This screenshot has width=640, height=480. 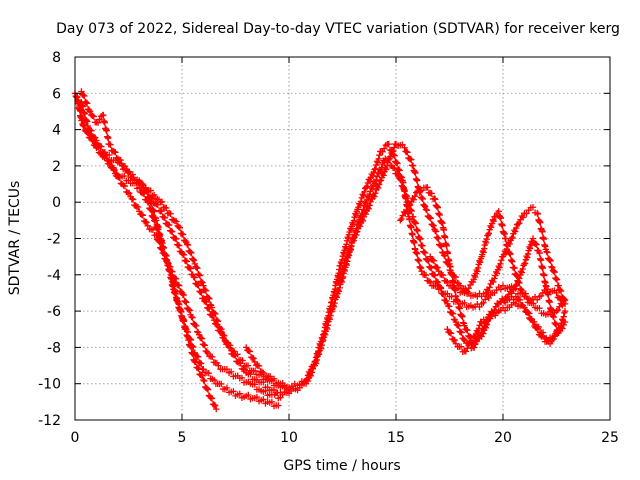 What do you see at coordinates (54, 240) in the screenshot?
I see `y-tick-label: -2` at bounding box center [54, 240].